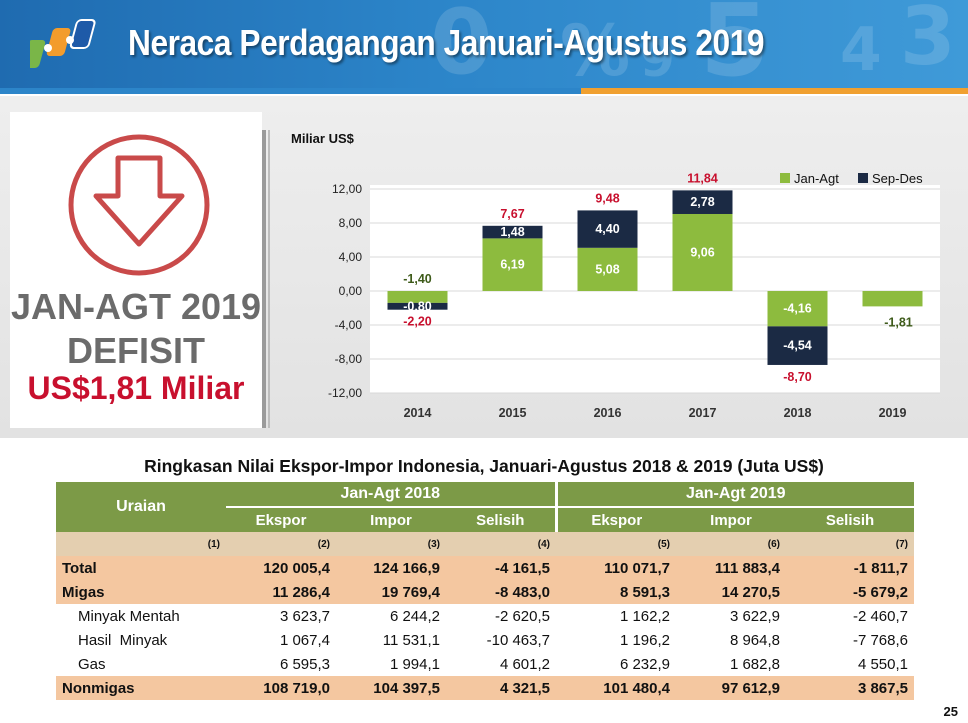  I want to click on cell: 108 719,0, so click(281, 688).